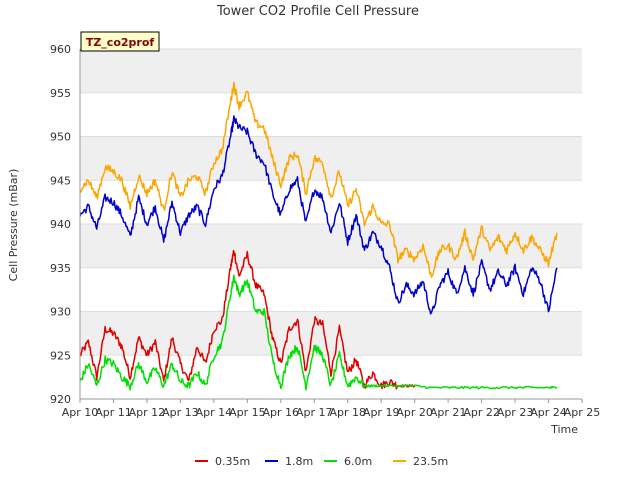 The image size is (640, 480). I want to click on y-tick-label: 920, so click(60, 399).